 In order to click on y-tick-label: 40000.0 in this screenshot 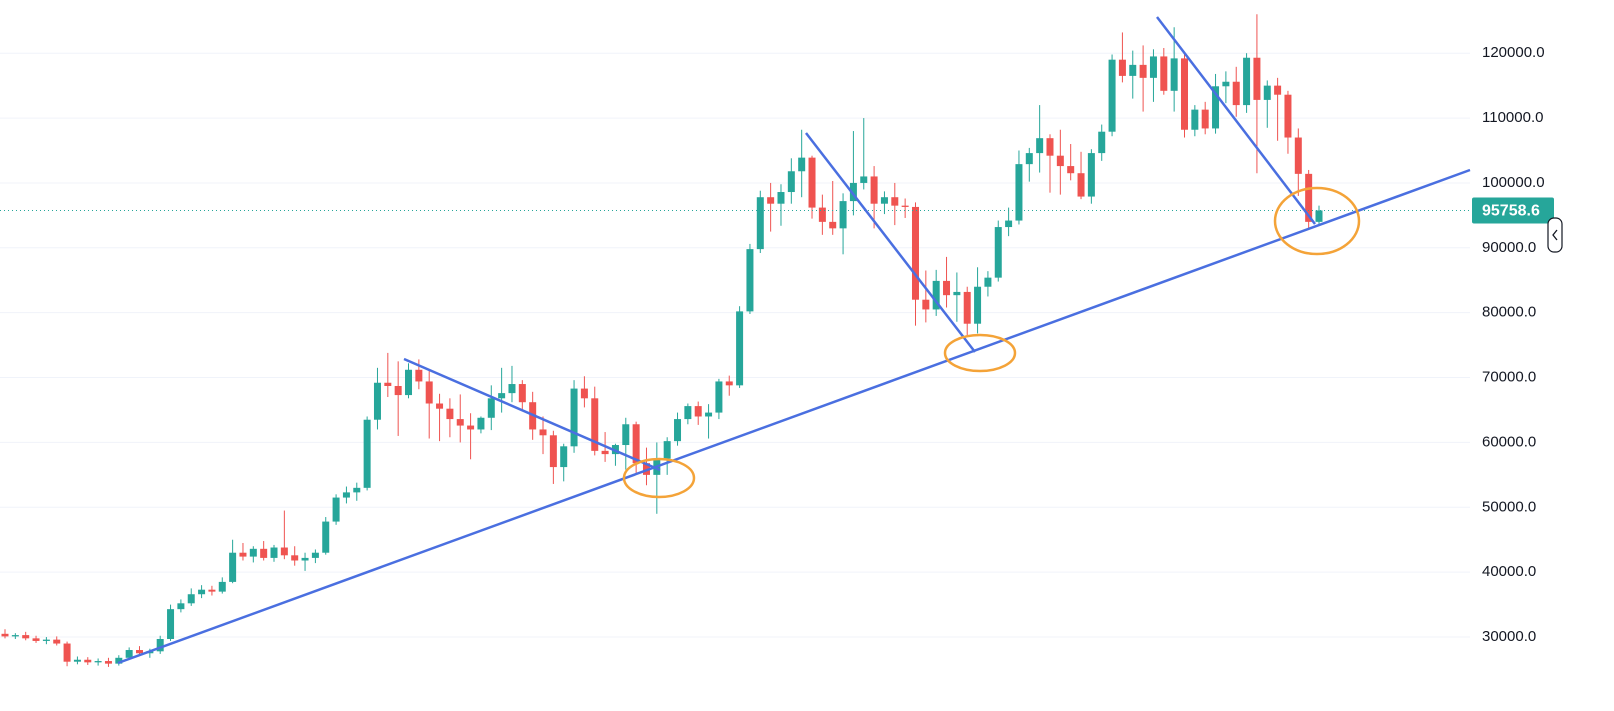, I will do `click(1509, 571)`.